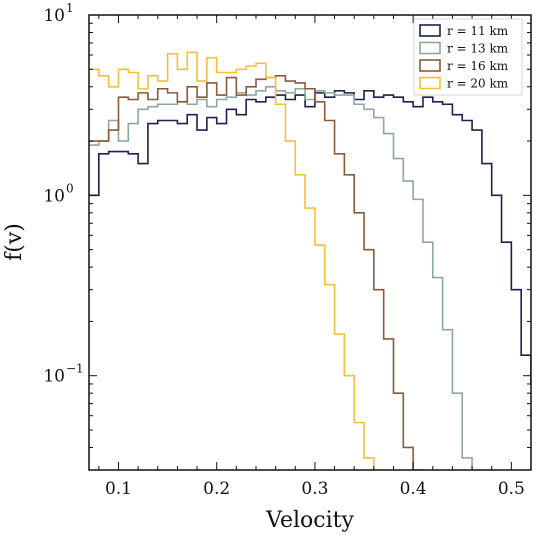  Describe the element at coordinates (478, 49) in the screenshot. I see `legend-label-2: r = 13 km` at that location.